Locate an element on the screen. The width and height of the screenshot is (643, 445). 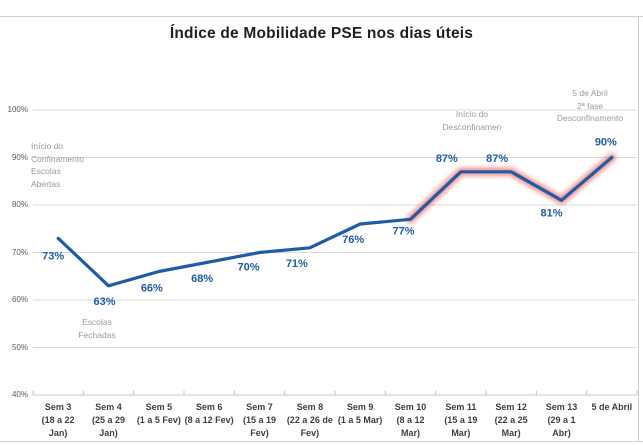
highlight-glow-line is located at coordinates (511, 188).